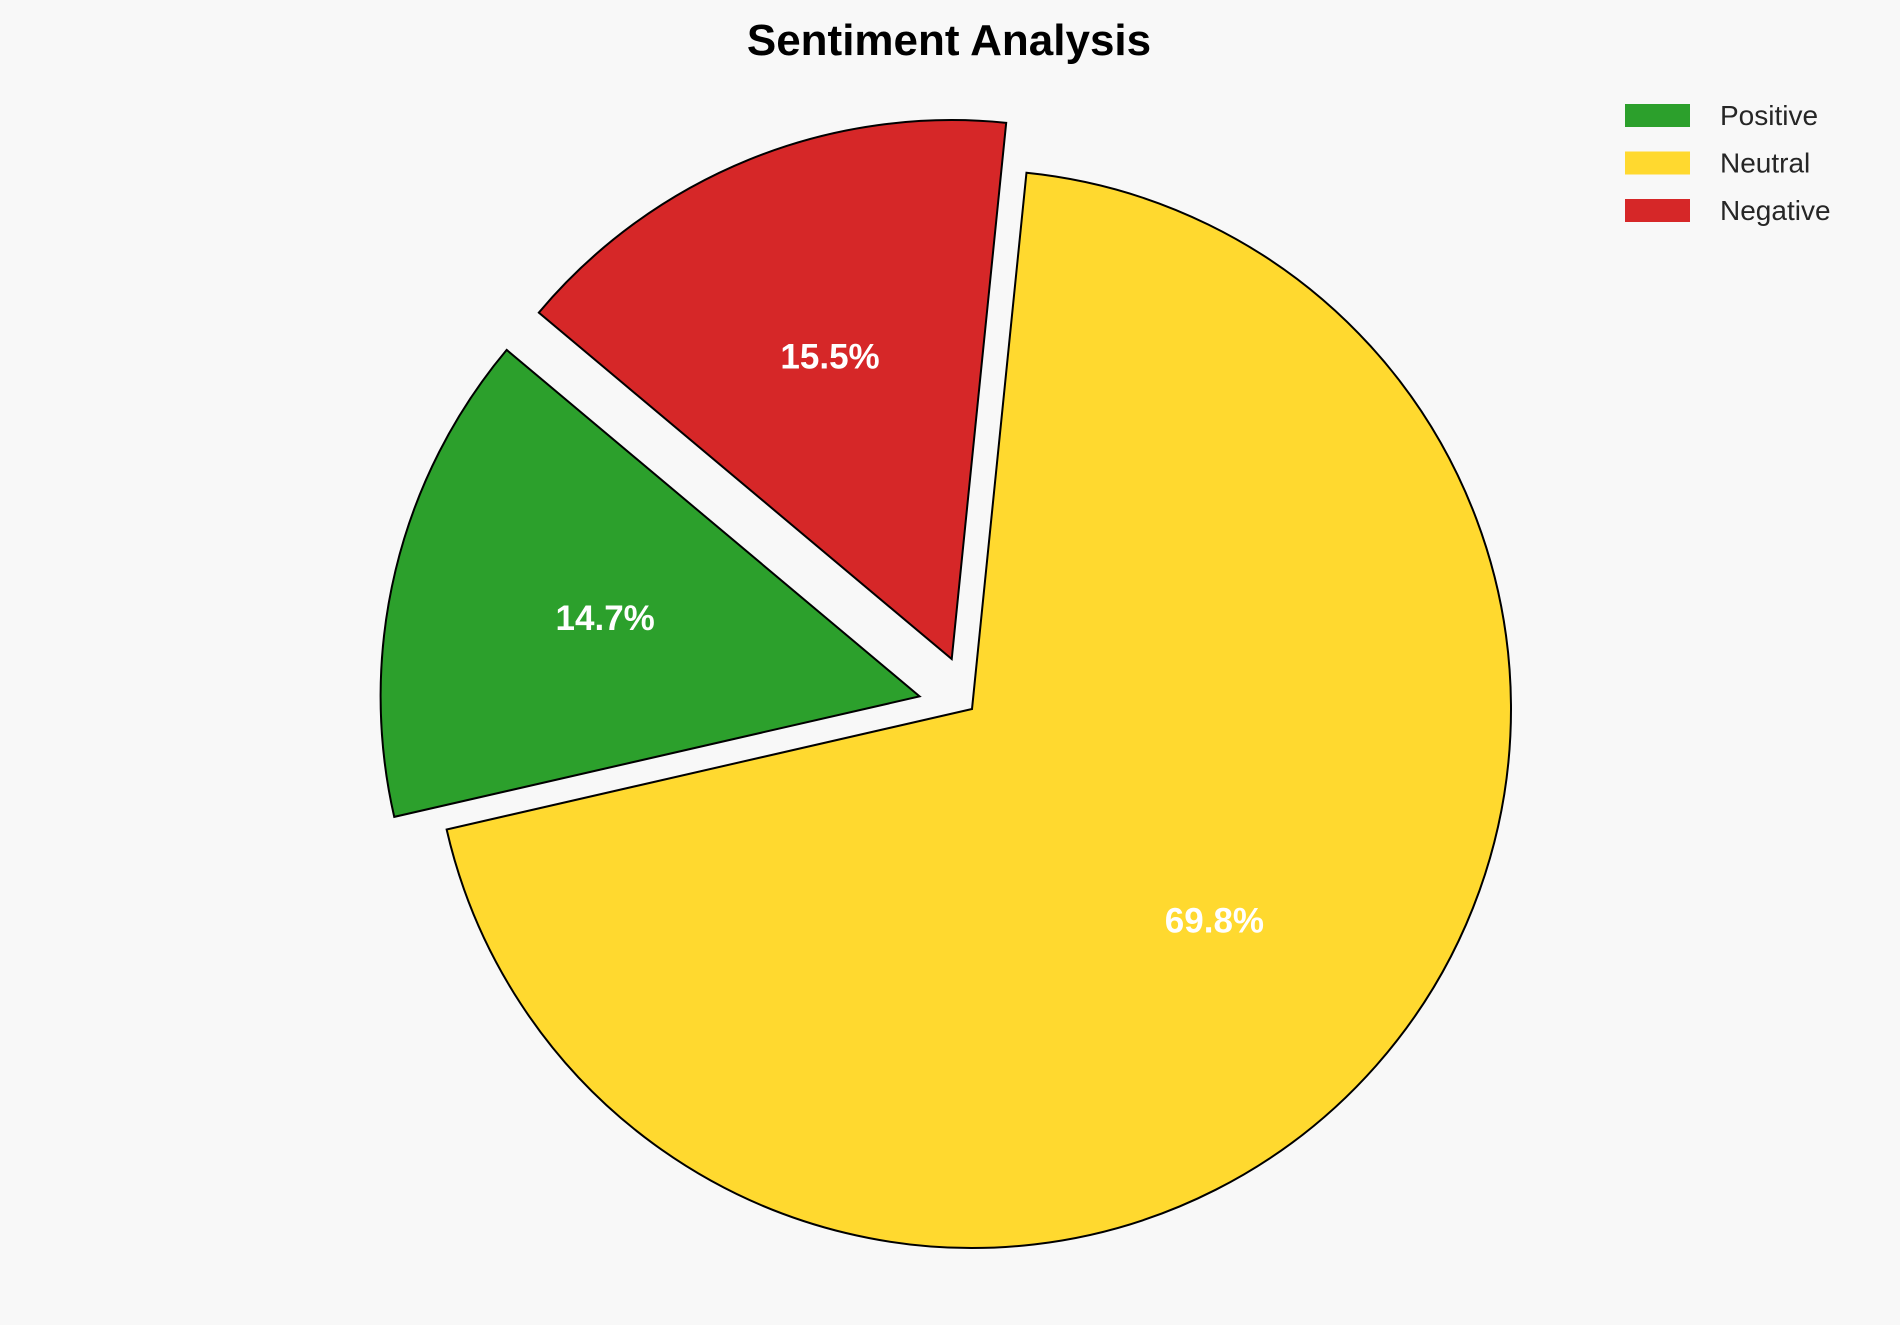 The height and width of the screenshot is (1325, 1900). What do you see at coordinates (1775, 210) in the screenshot?
I see `legend-label-negative: Negative` at bounding box center [1775, 210].